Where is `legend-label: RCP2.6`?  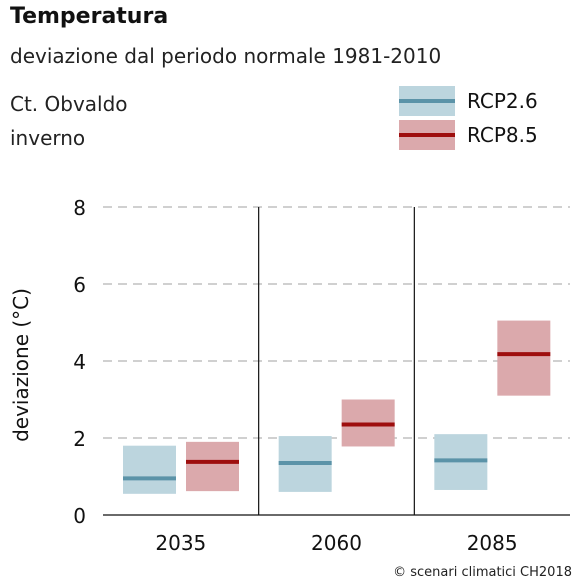 legend-label: RCP2.6 is located at coordinates (502, 101).